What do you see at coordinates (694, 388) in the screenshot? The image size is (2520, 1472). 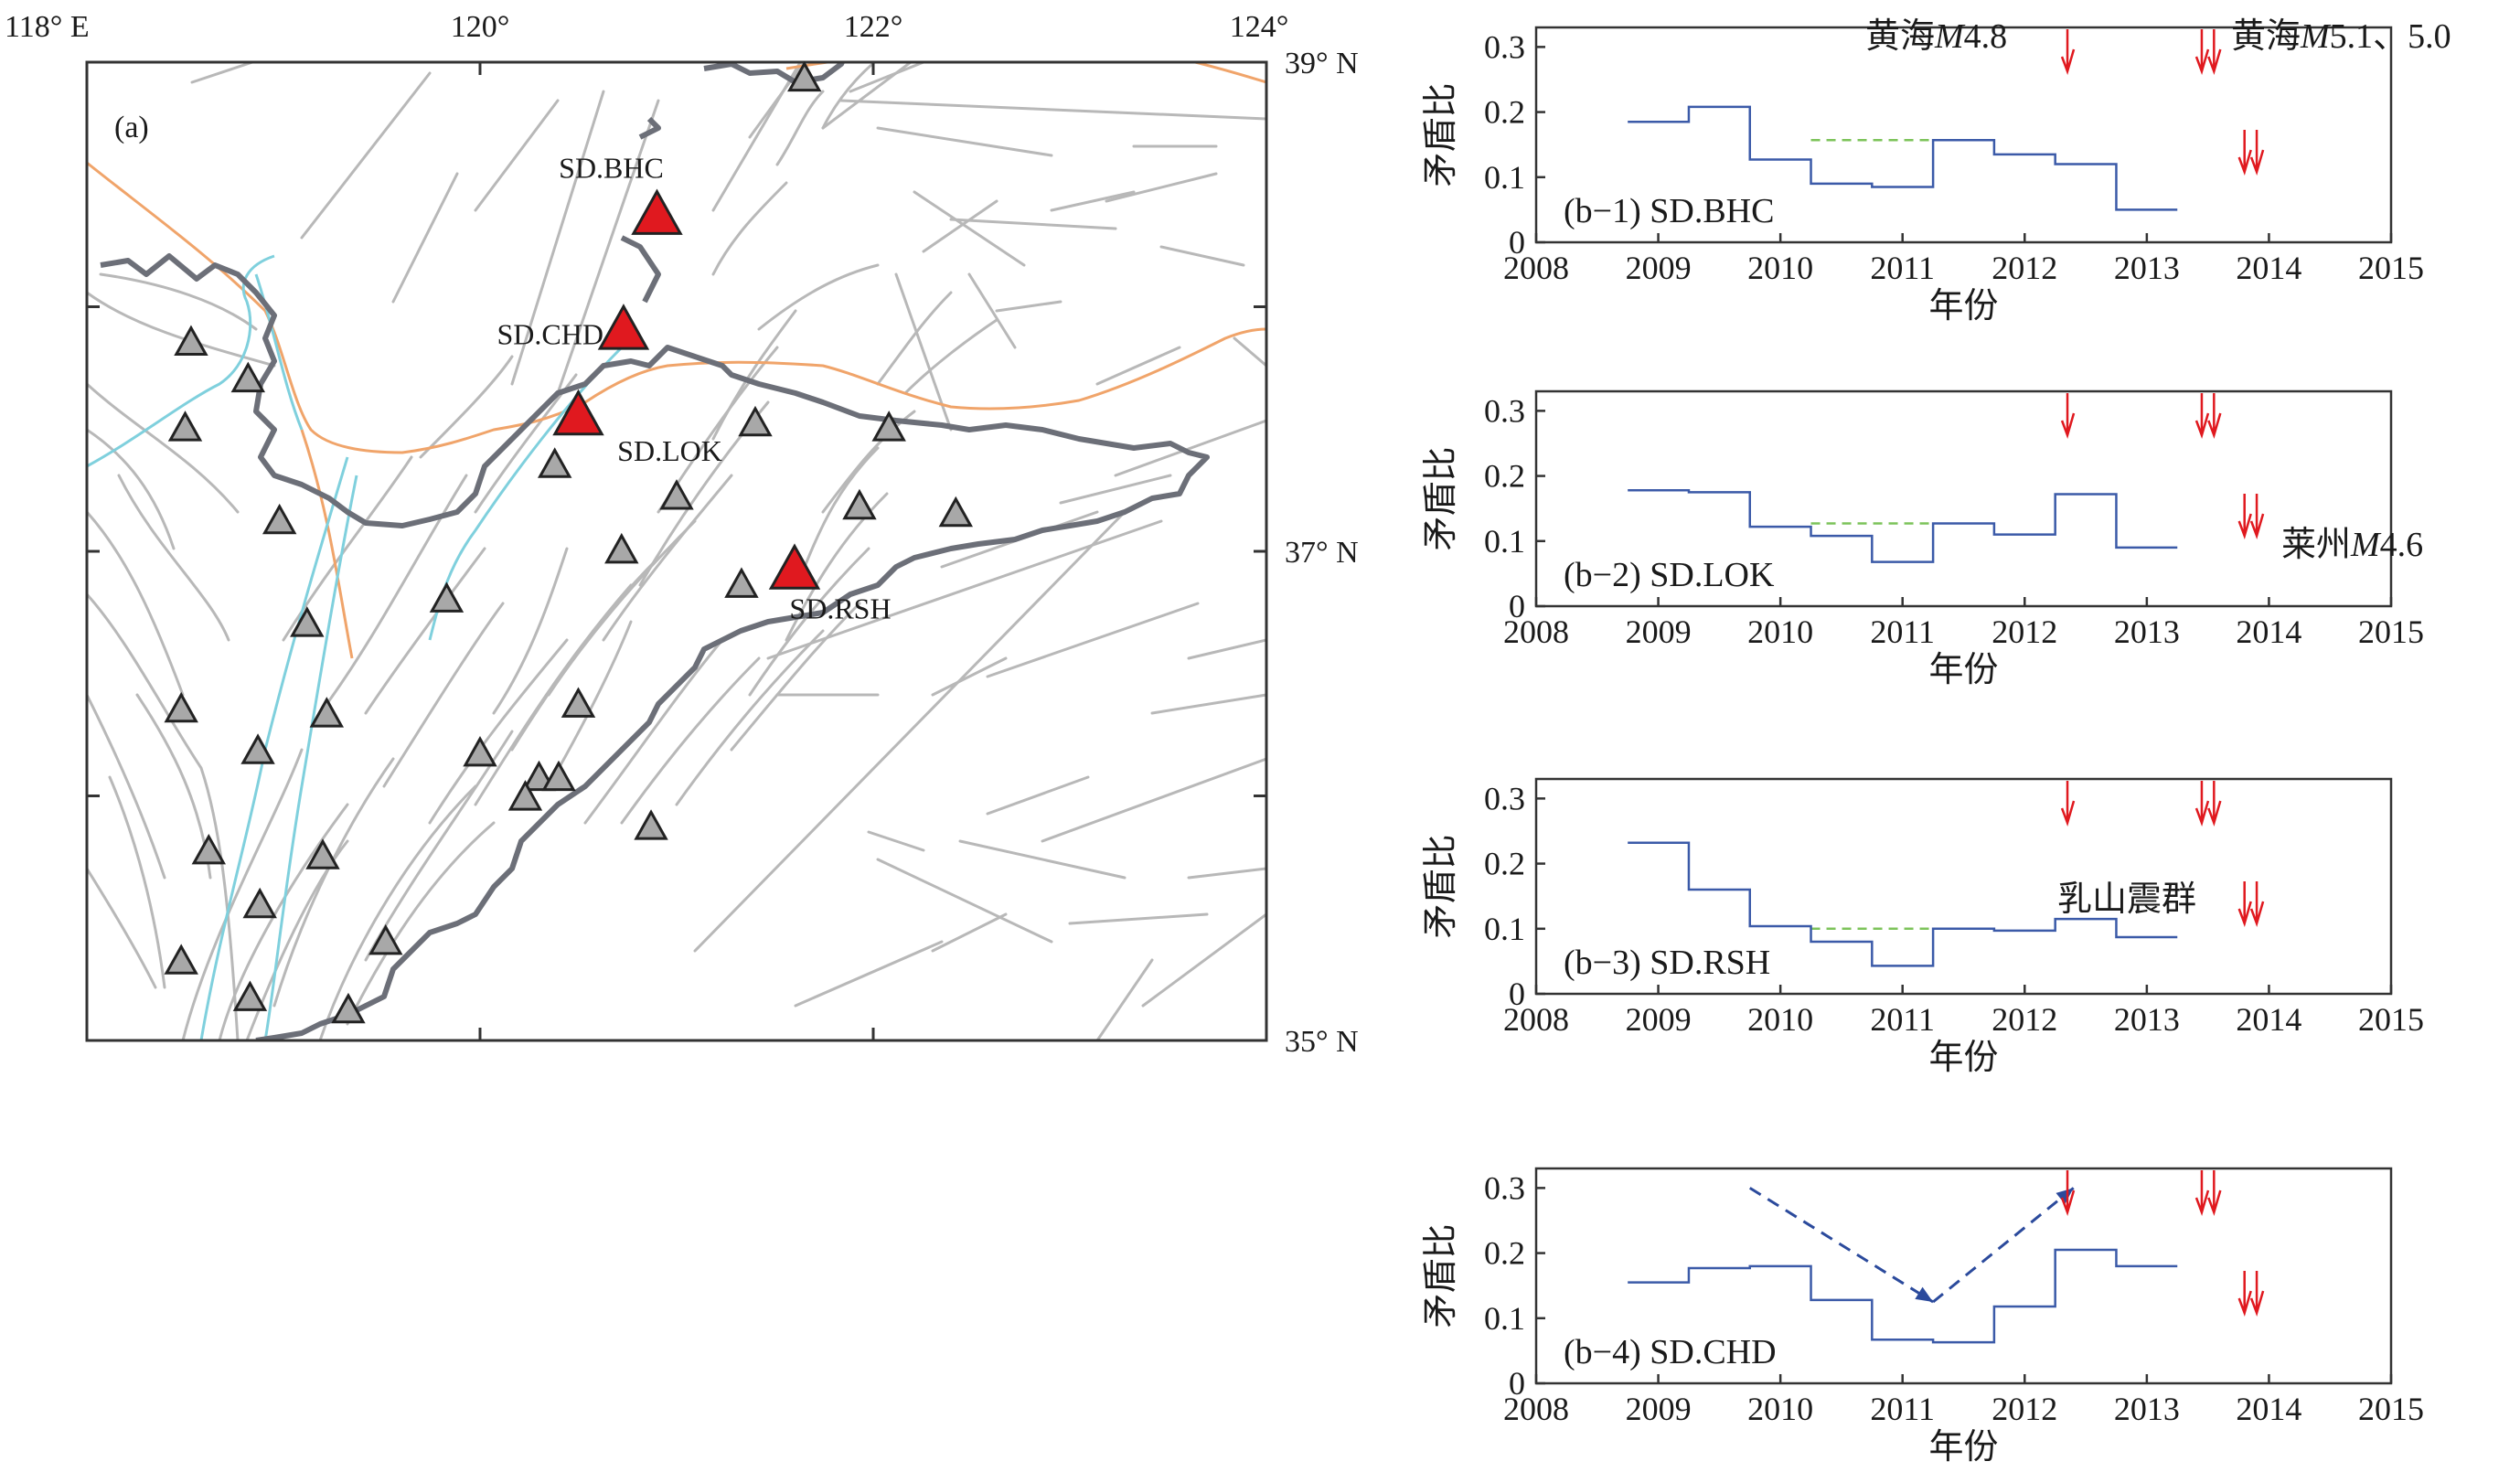 I see `highlighted-stations: SD.BHC SD.CHD SD.LOK SD.RSH` at bounding box center [694, 388].